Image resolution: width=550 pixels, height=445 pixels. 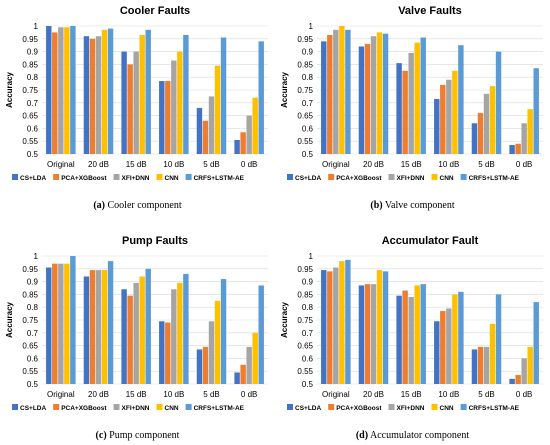 I want to click on caption-b-text: Valve component, so click(x=419, y=205).